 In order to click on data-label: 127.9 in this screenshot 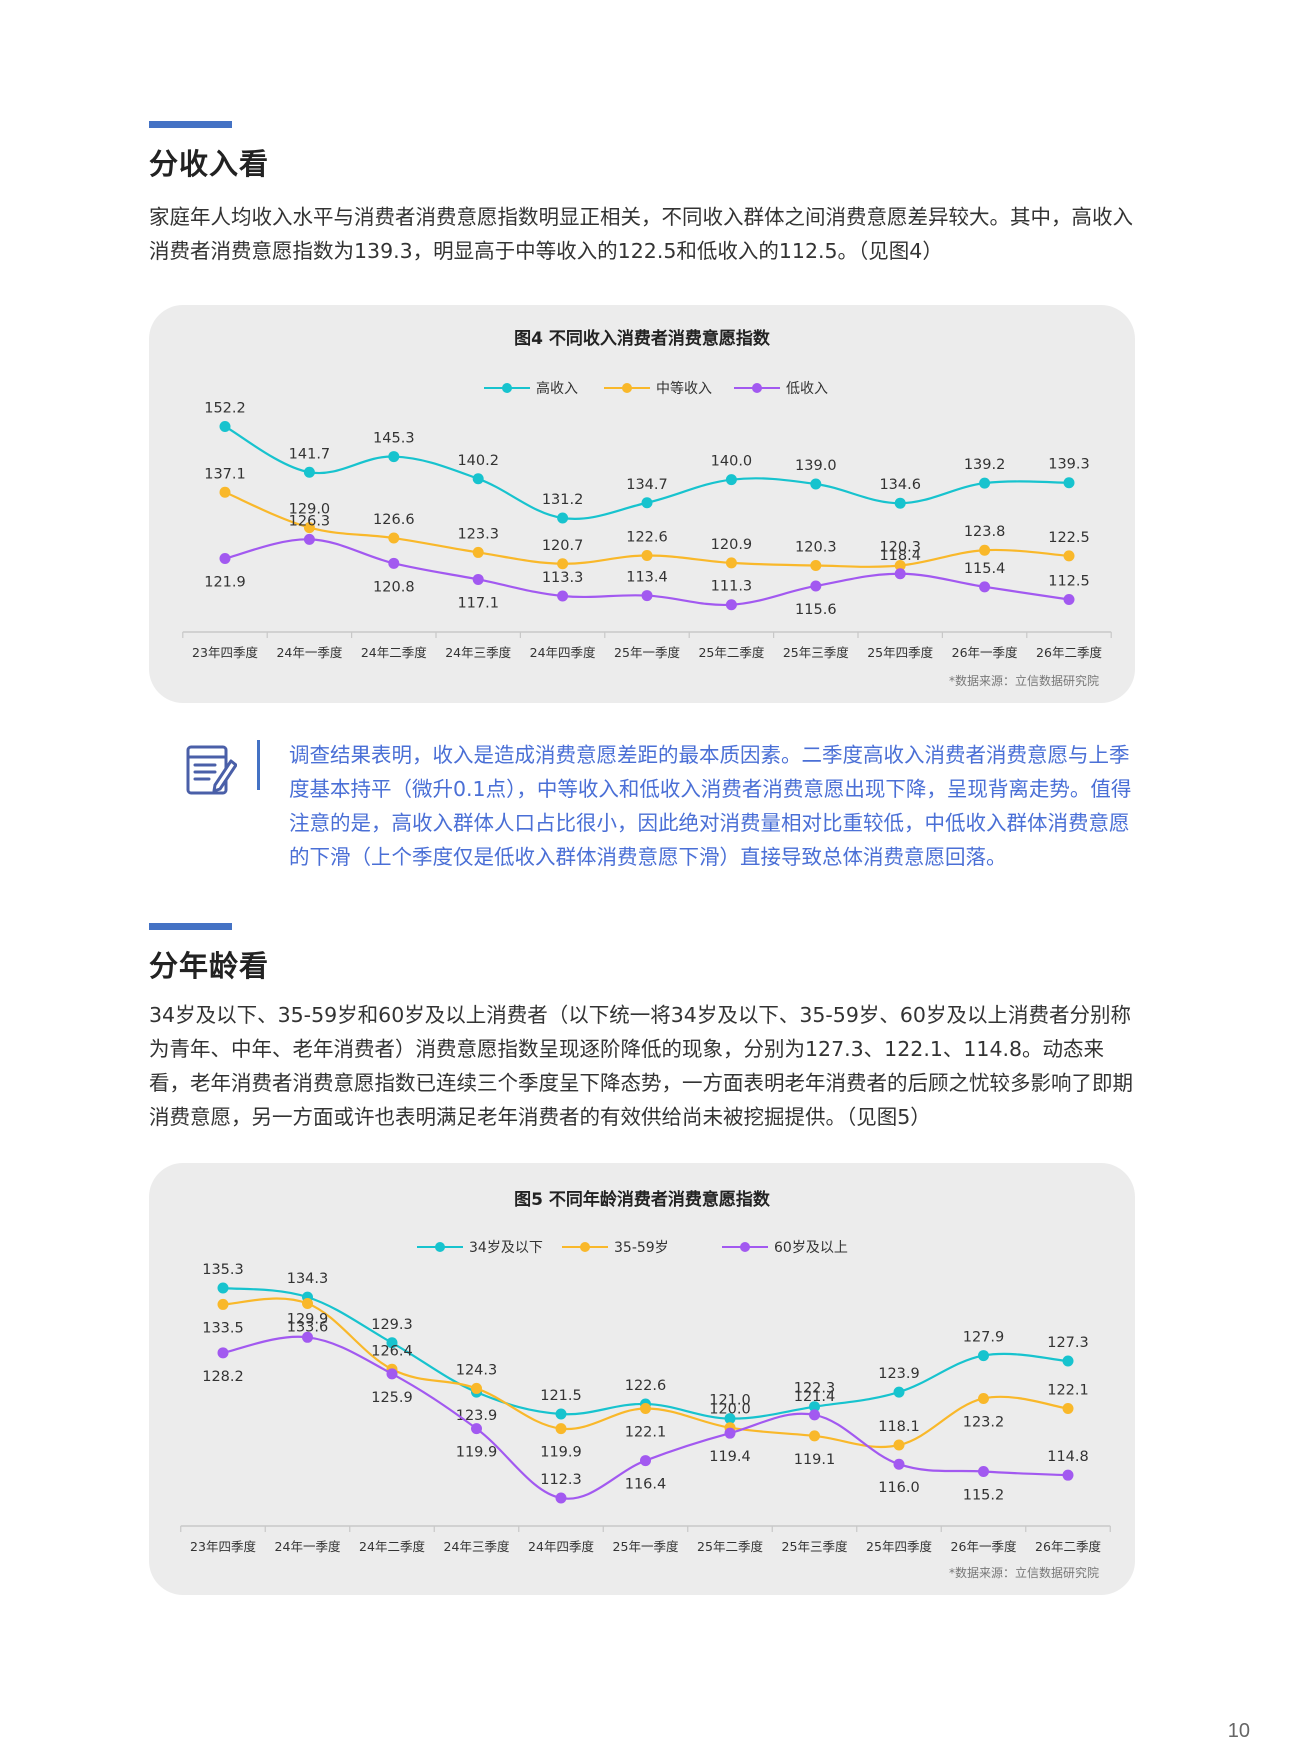, I will do `click(984, 1338)`.